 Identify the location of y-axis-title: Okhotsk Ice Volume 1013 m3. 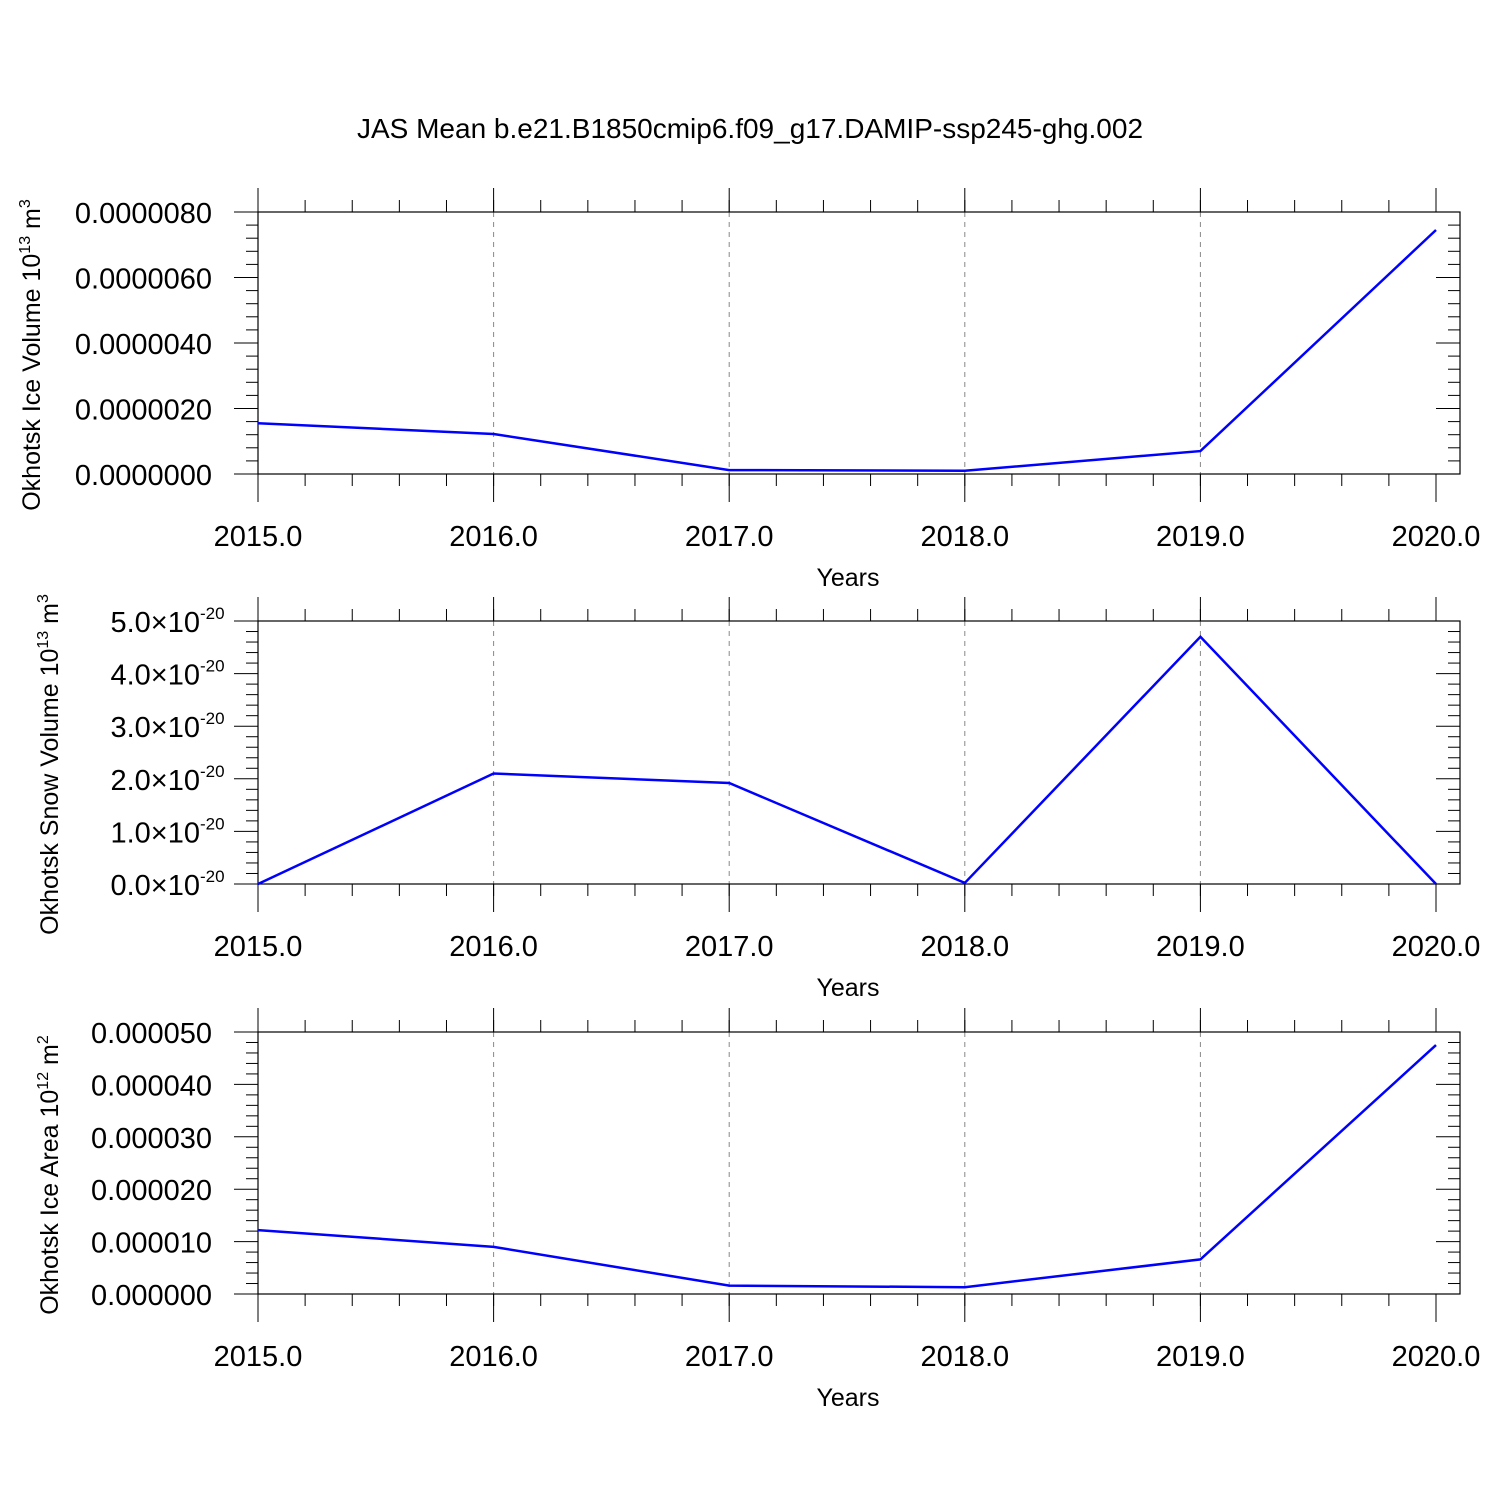
(31, 355).